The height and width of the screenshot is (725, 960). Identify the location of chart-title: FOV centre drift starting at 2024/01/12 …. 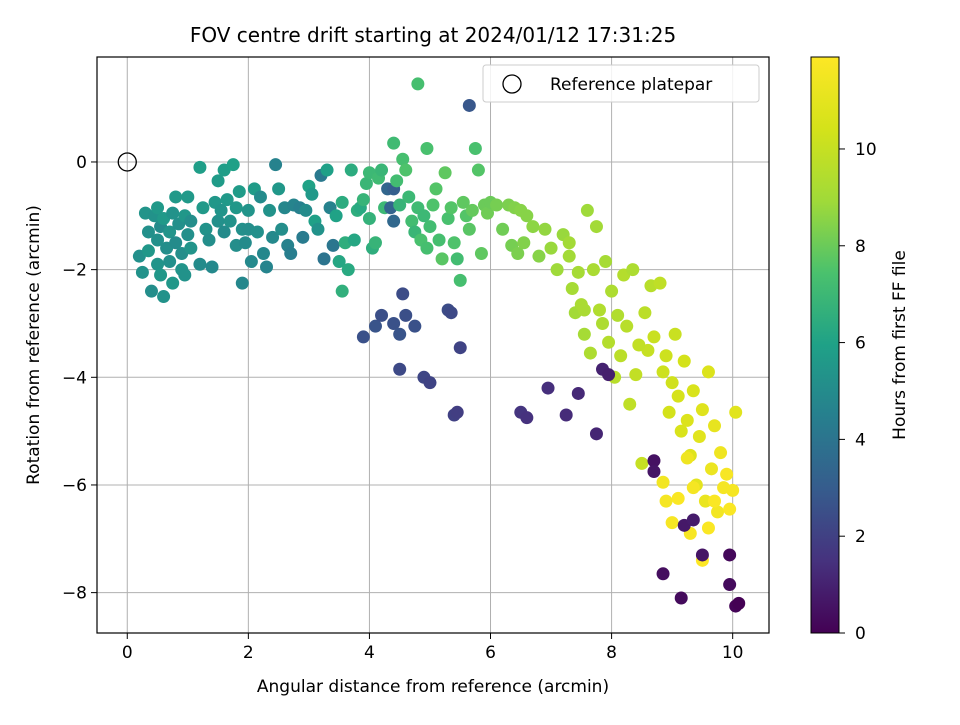
(433, 35).